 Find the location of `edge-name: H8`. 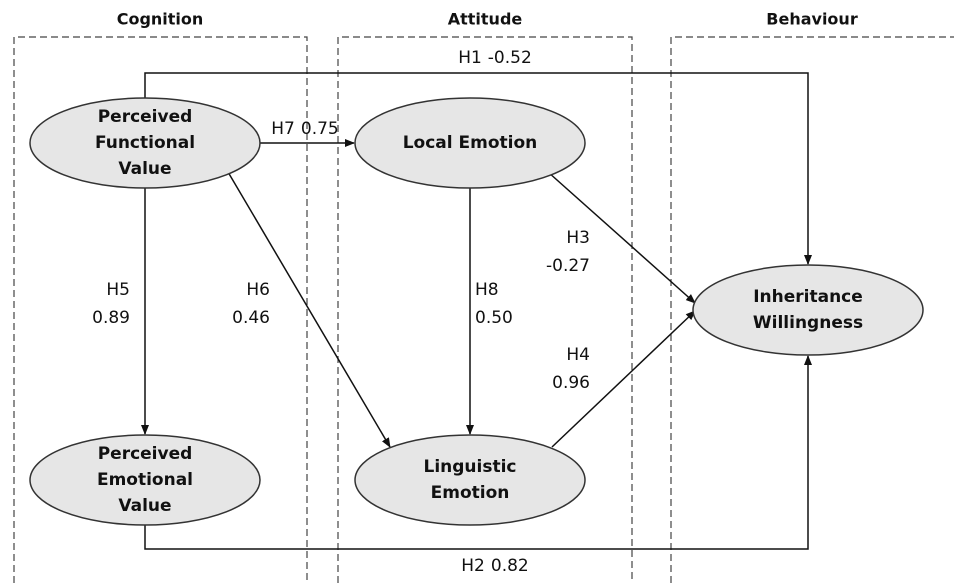

edge-name: H8 is located at coordinates (487, 290).